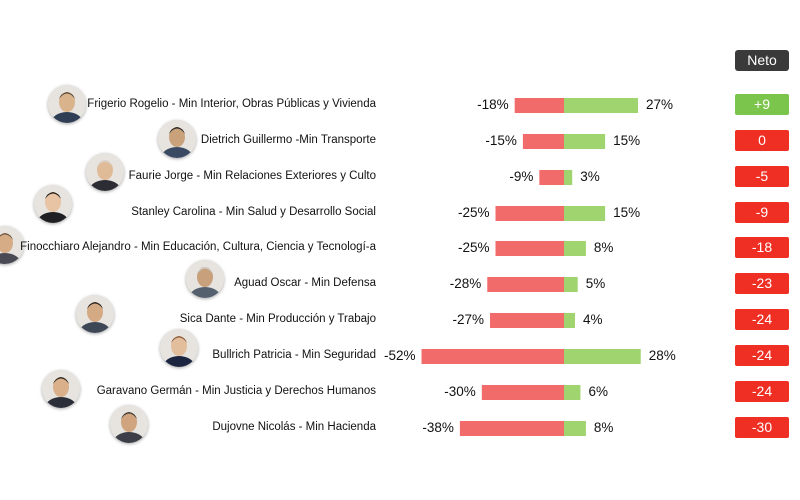 This screenshot has height=500, width=800. I want to click on net-value-badge: -5, so click(762, 176).